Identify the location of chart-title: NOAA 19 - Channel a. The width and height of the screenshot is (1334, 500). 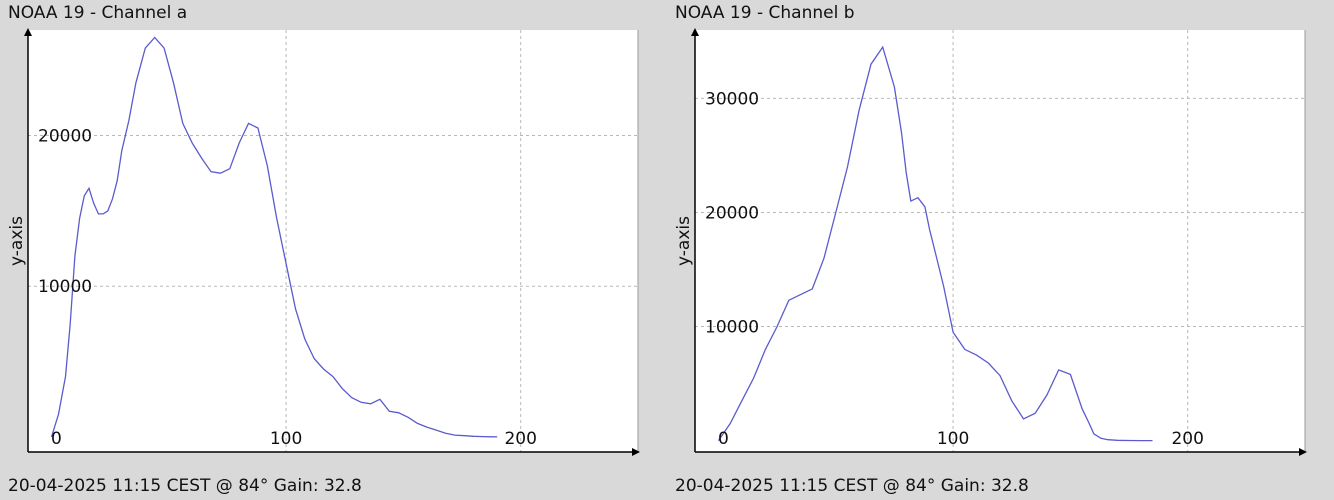
(98, 13).